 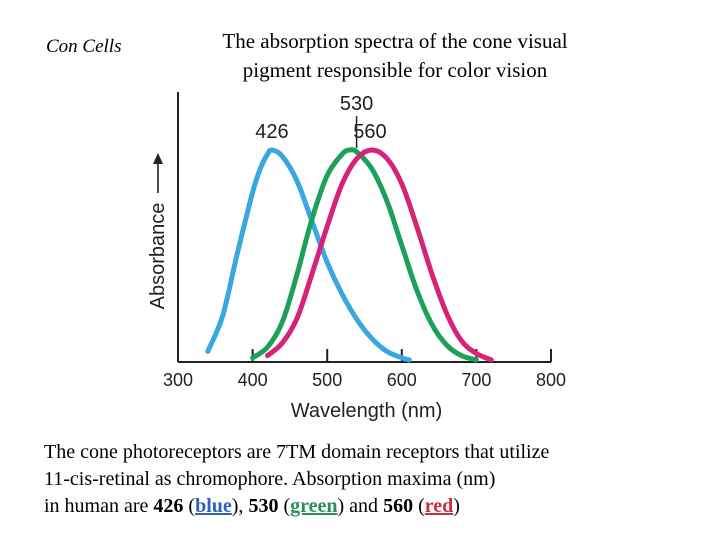 I want to click on caption-open-2: (, so click(x=284, y=506).